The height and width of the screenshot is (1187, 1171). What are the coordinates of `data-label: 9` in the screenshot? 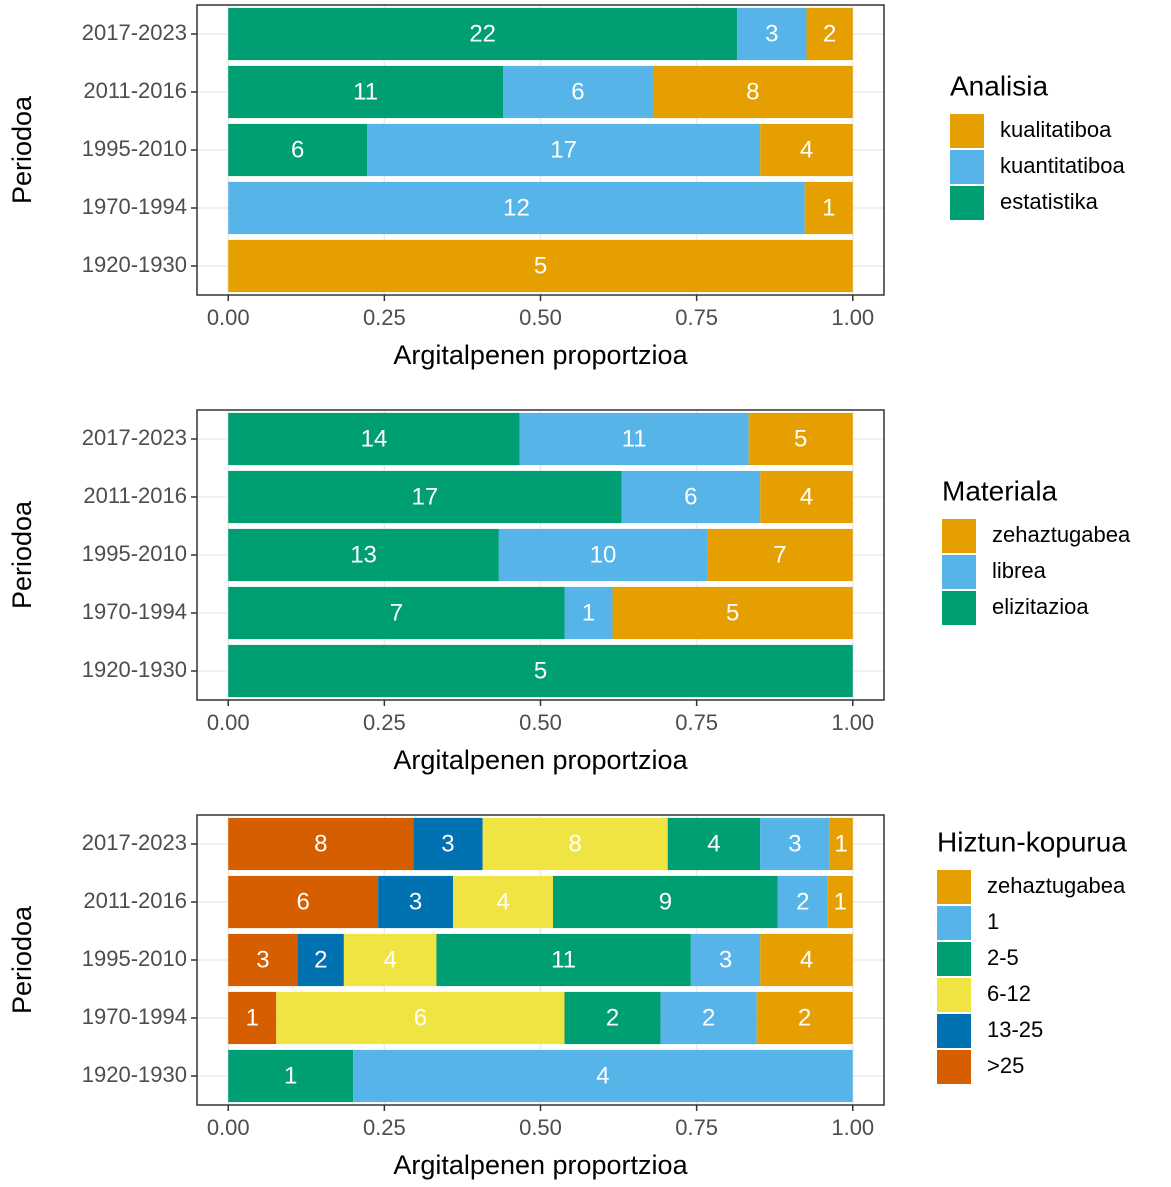 It's located at (665, 901).